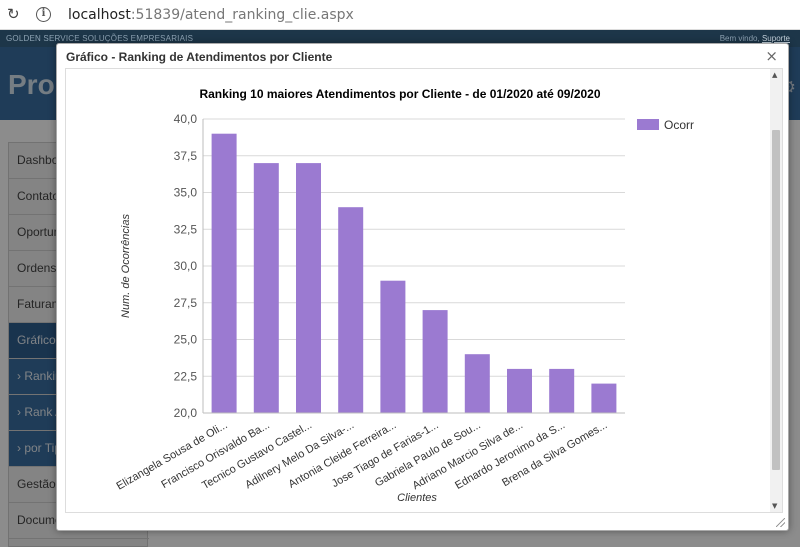  I want to click on welcome-text: Bem vindo, Suporte, so click(755, 38).